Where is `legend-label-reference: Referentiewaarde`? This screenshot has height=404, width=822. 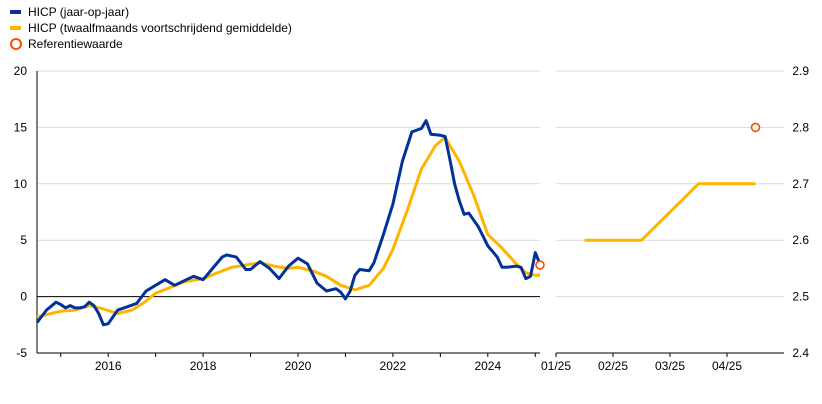 legend-label-reference: Referentiewaarde is located at coordinates (75, 44).